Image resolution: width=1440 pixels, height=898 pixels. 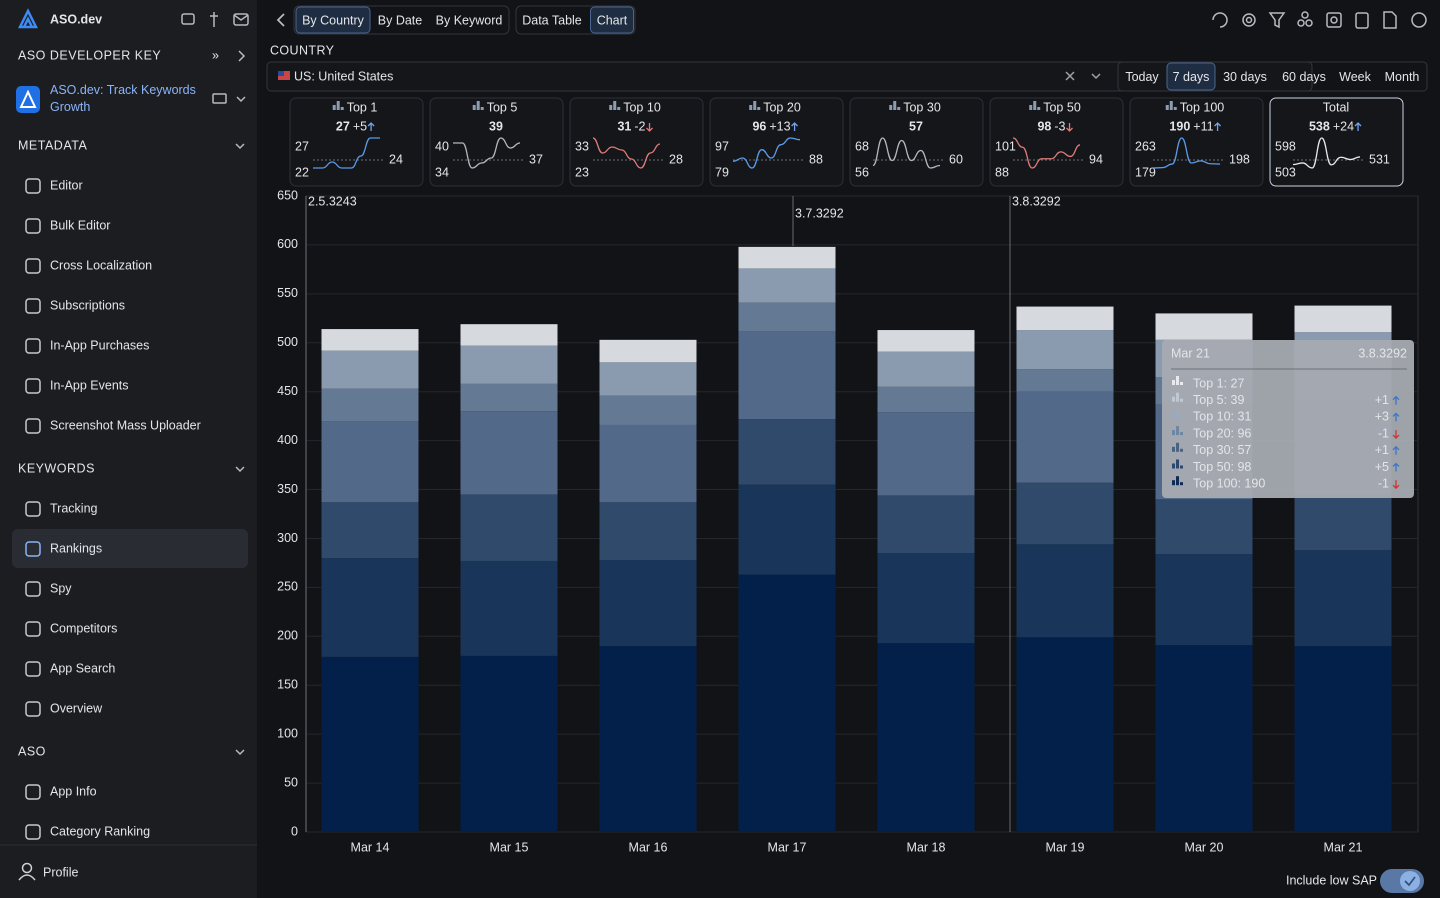 I want to click on card-min: 23, so click(x=582, y=172).